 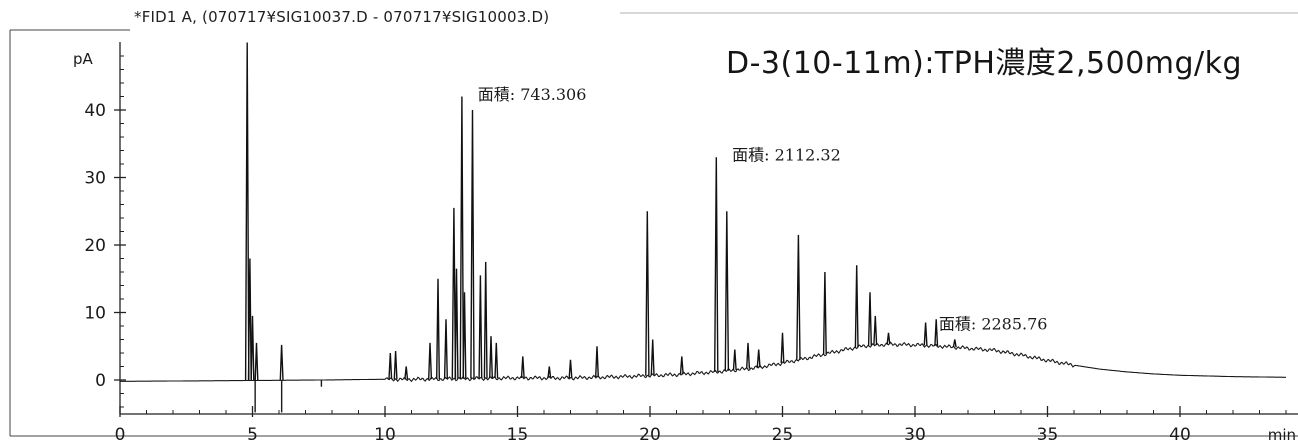 I want to click on y-tick-label: 30, so click(x=95, y=179).